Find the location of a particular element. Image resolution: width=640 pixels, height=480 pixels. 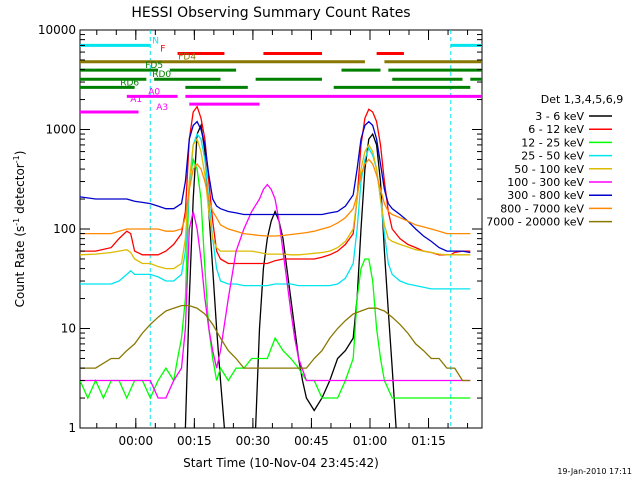

legend-label-25-50-kev: 25 - 50 keV is located at coordinates (552, 156).